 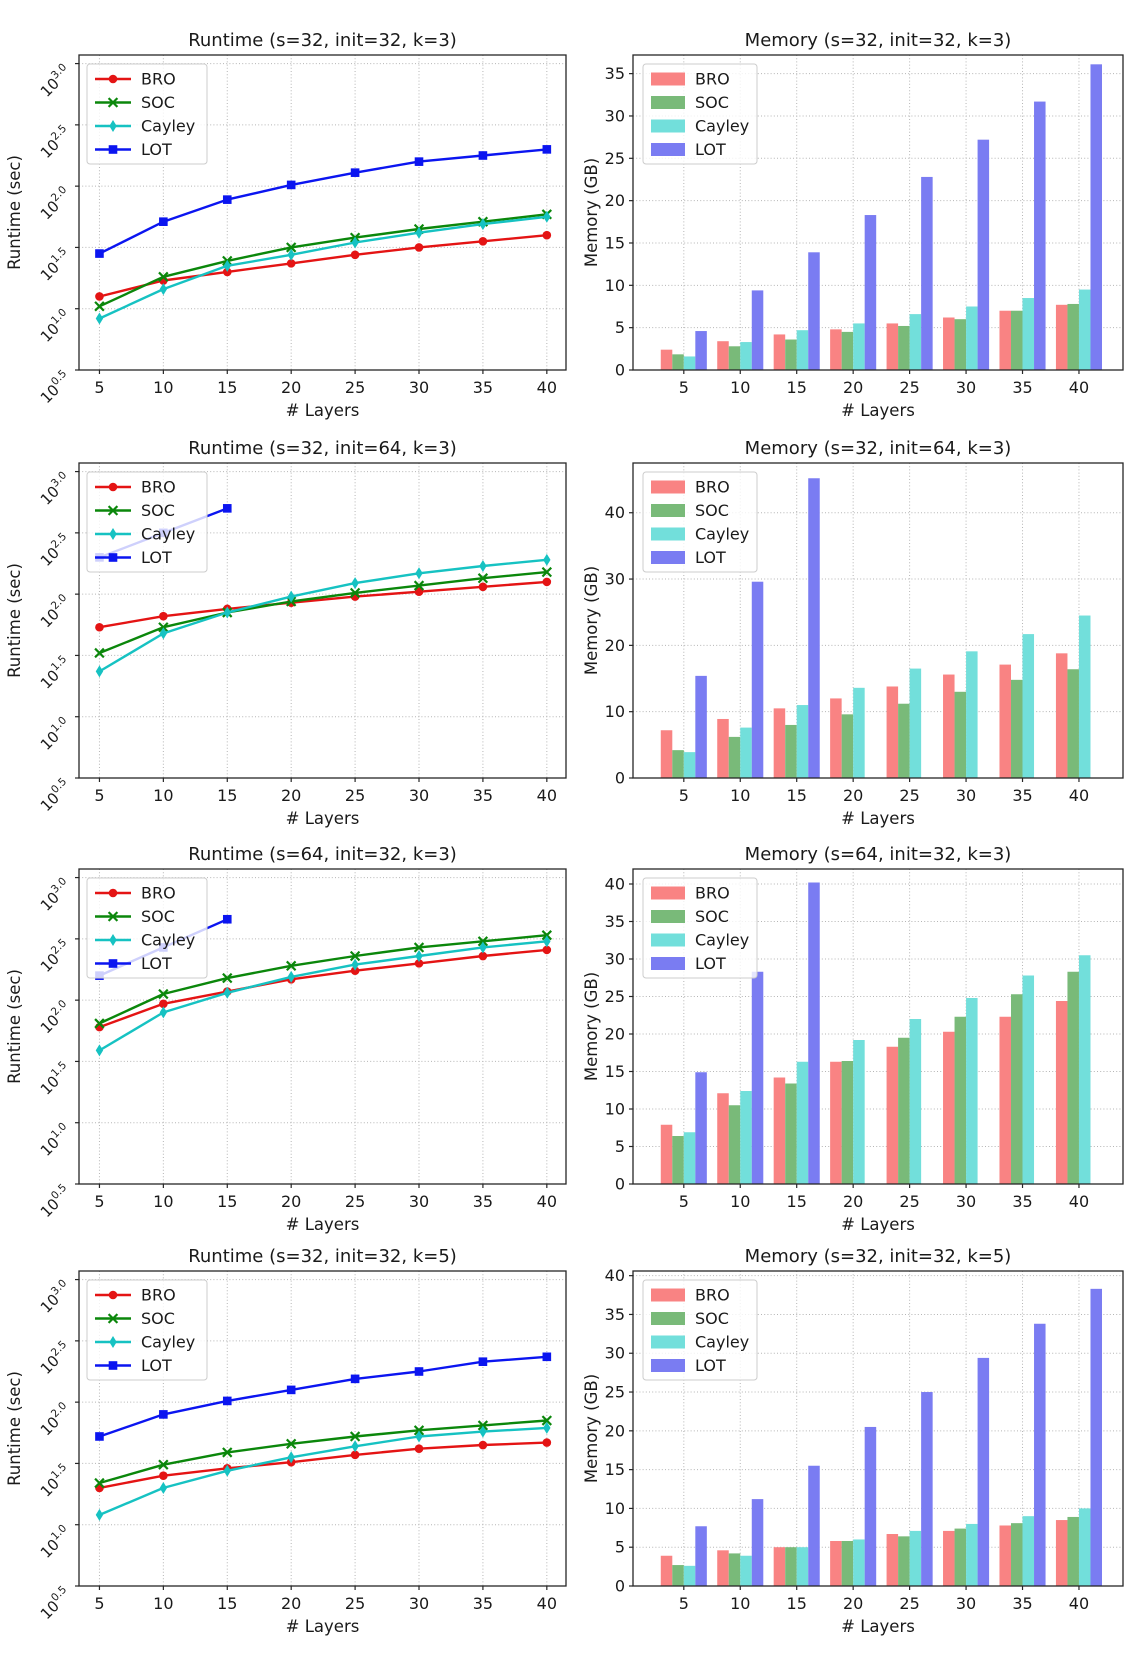 I want to click on y-axis-label: Memory (GB), so click(x=591, y=1428).